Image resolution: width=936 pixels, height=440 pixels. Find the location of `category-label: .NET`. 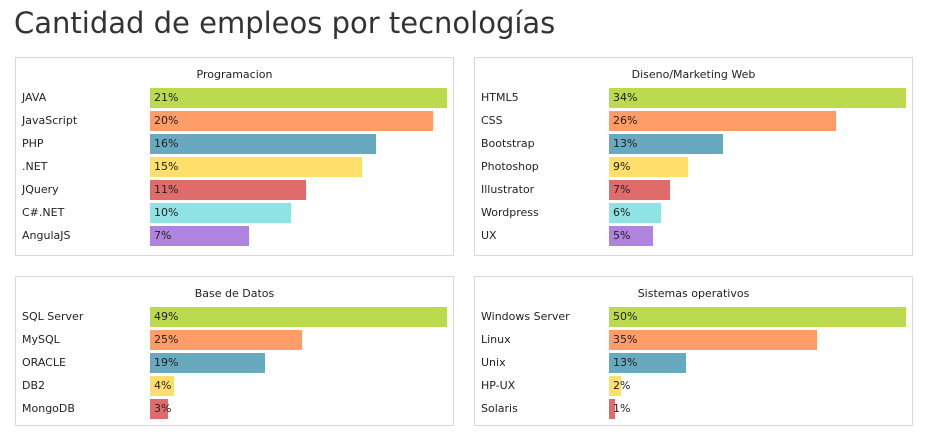

category-label: .NET is located at coordinates (35, 166).